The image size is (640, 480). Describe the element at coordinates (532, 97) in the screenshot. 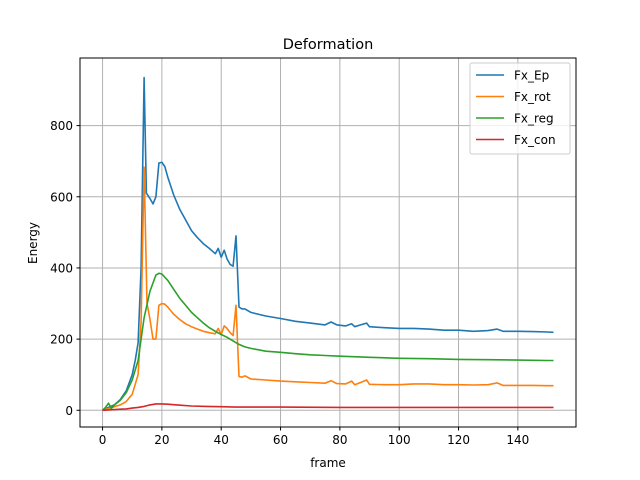

I see `legend-label-fx-rot: Fx_rot` at that location.